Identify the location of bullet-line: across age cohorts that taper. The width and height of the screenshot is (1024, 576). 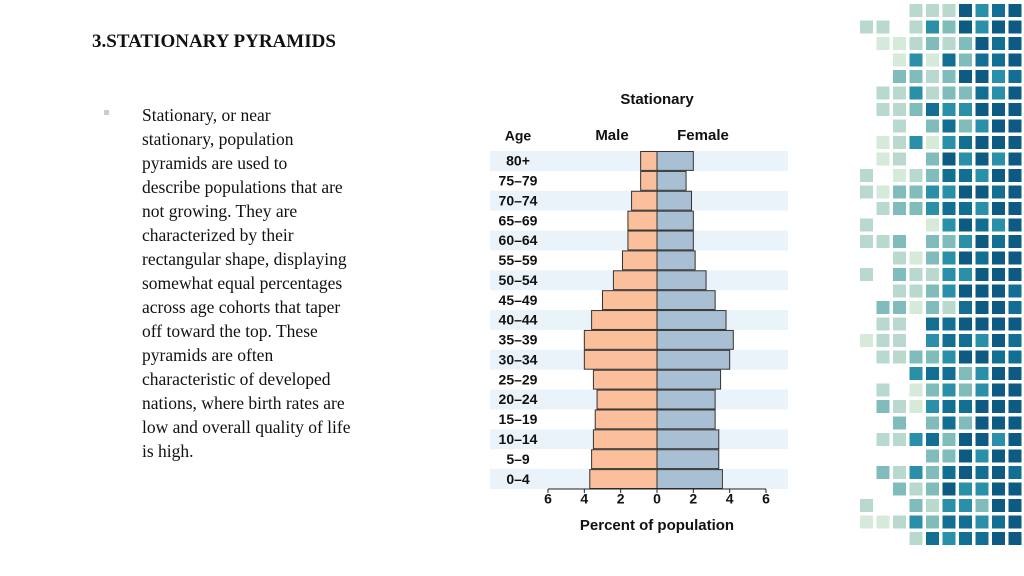
(241, 307).